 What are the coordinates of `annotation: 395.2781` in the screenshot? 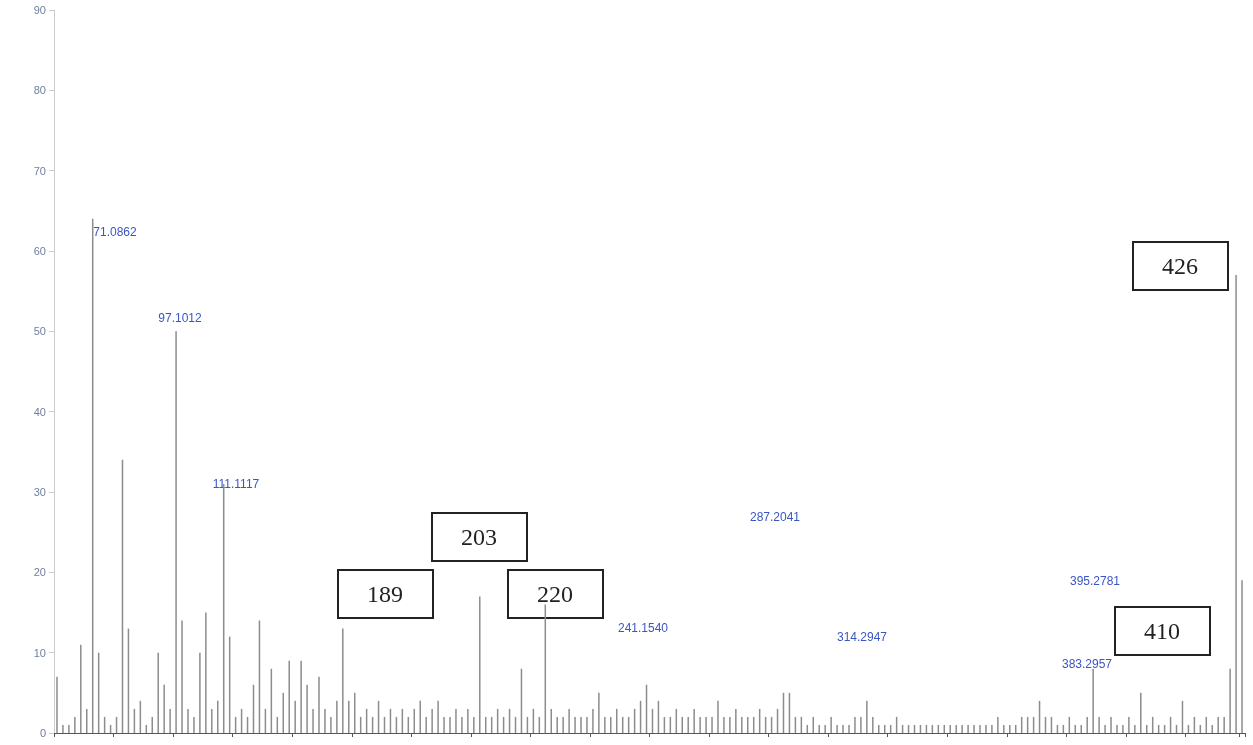 It's located at (1095, 581).